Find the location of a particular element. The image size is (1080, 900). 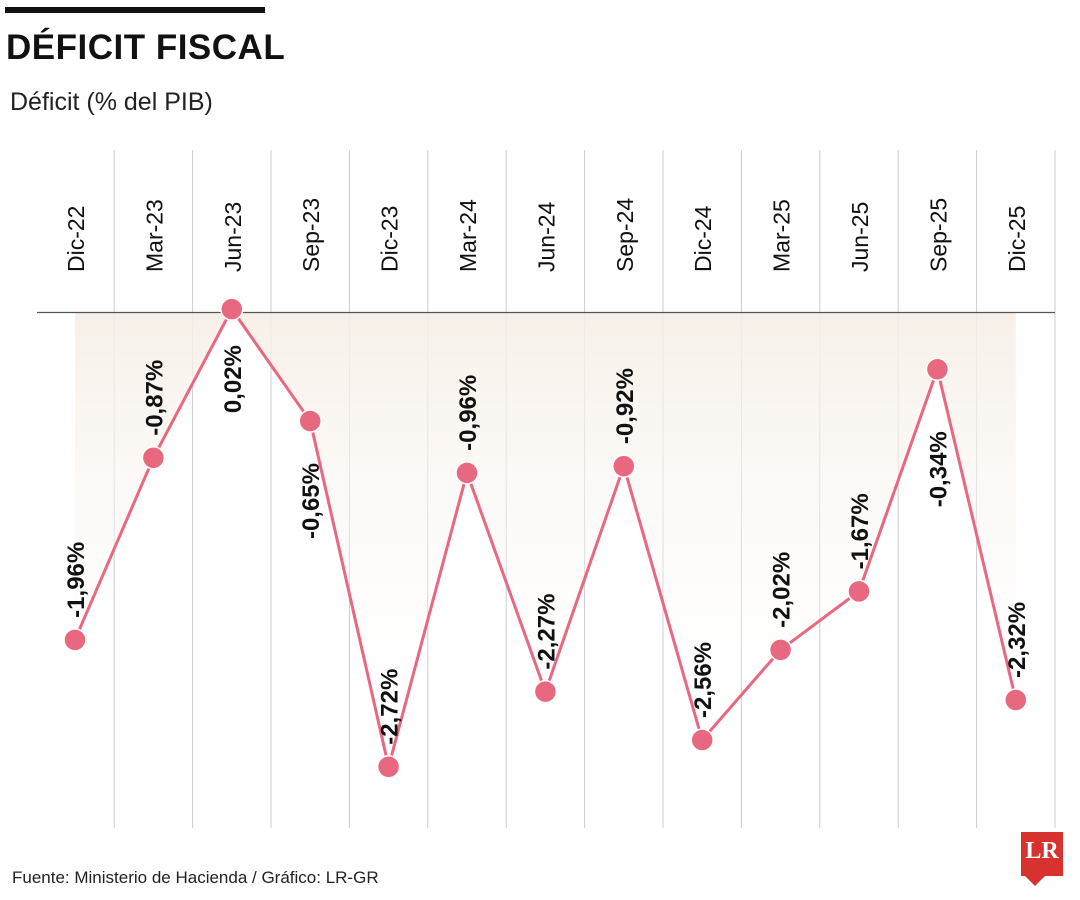

x-tick-label: Dic-24 is located at coordinates (703, 238).